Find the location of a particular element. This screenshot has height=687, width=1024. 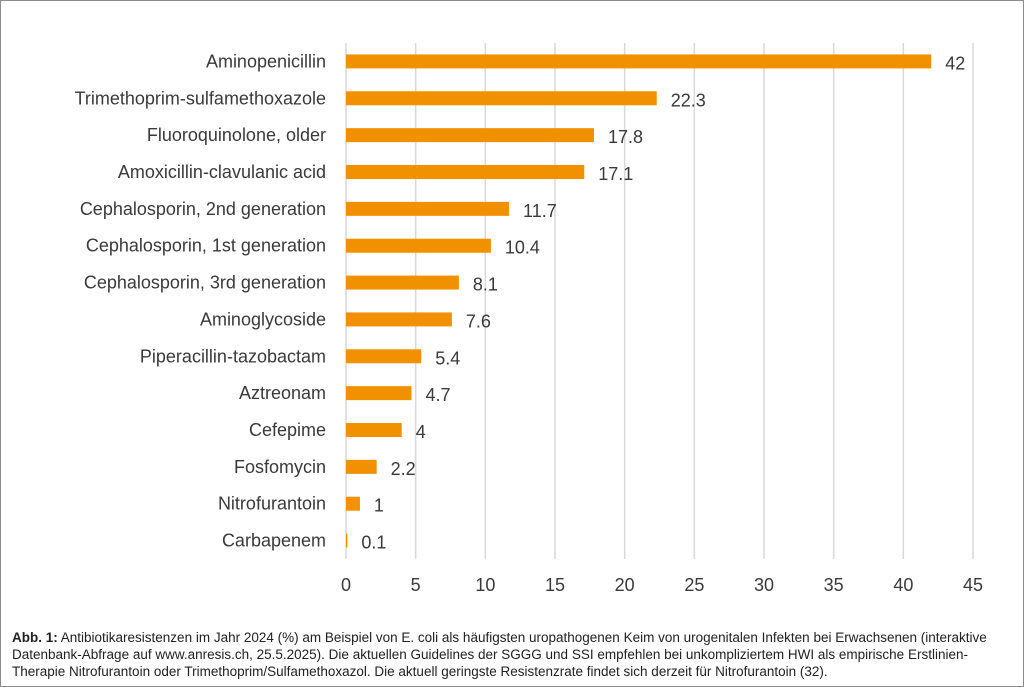

category-label: Fluoroquinolone, older is located at coordinates (236, 135).